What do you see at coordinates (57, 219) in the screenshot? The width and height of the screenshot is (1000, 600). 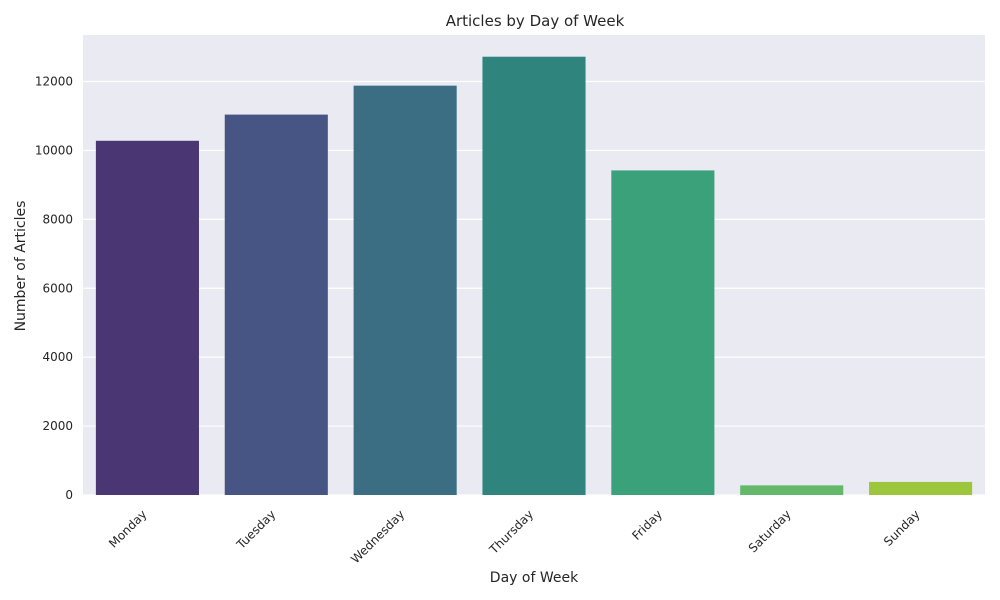 I see `y-tick-label: 8000` at bounding box center [57, 219].